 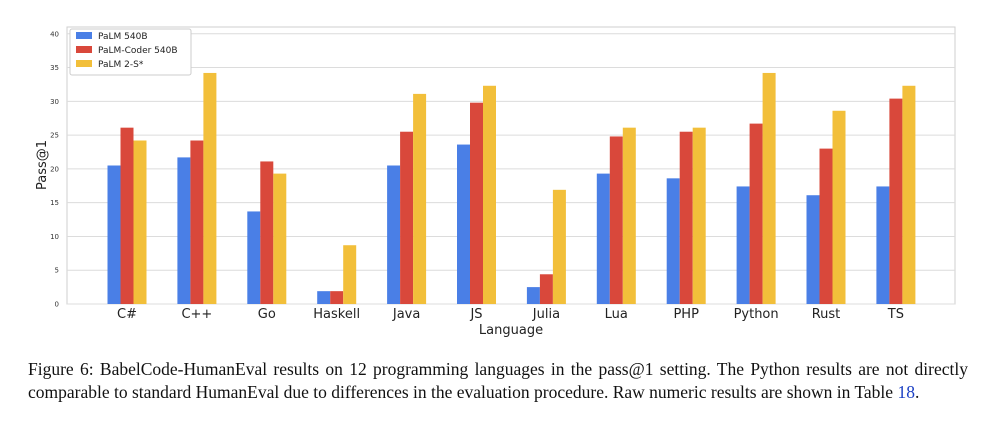 What do you see at coordinates (54, 203) in the screenshot?
I see `y-tick-label: 15` at bounding box center [54, 203].